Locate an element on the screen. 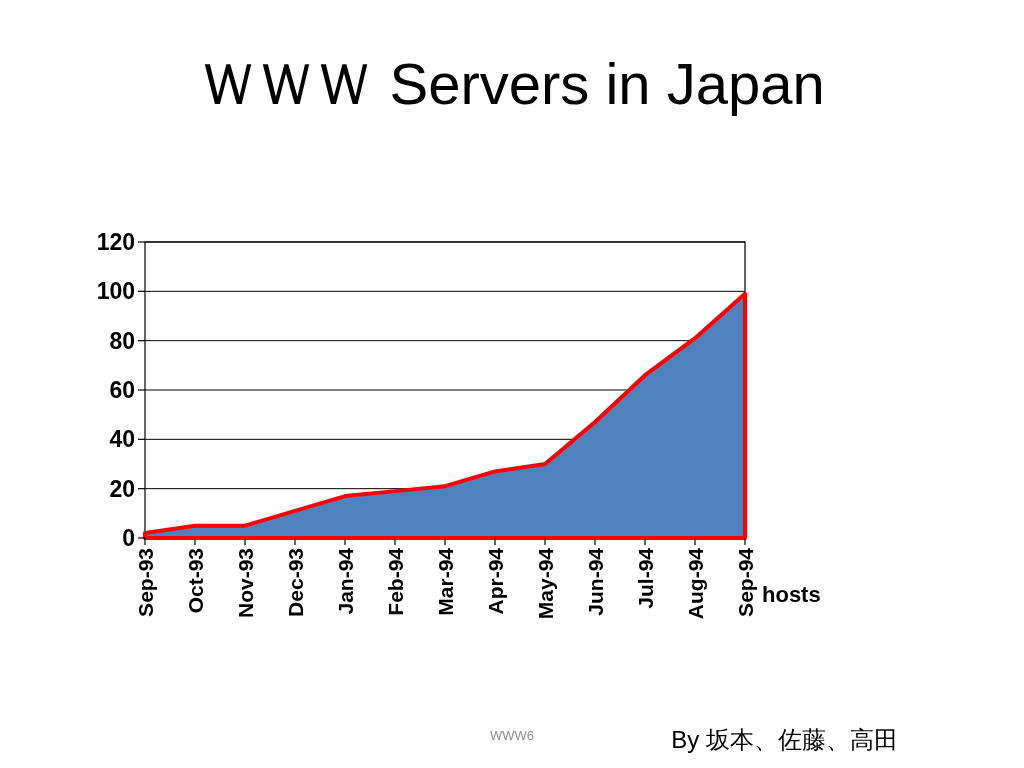 The width and height of the screenshot is (1024, 768). xtick-label: Mar-94 is located at coordinates (445, 582).